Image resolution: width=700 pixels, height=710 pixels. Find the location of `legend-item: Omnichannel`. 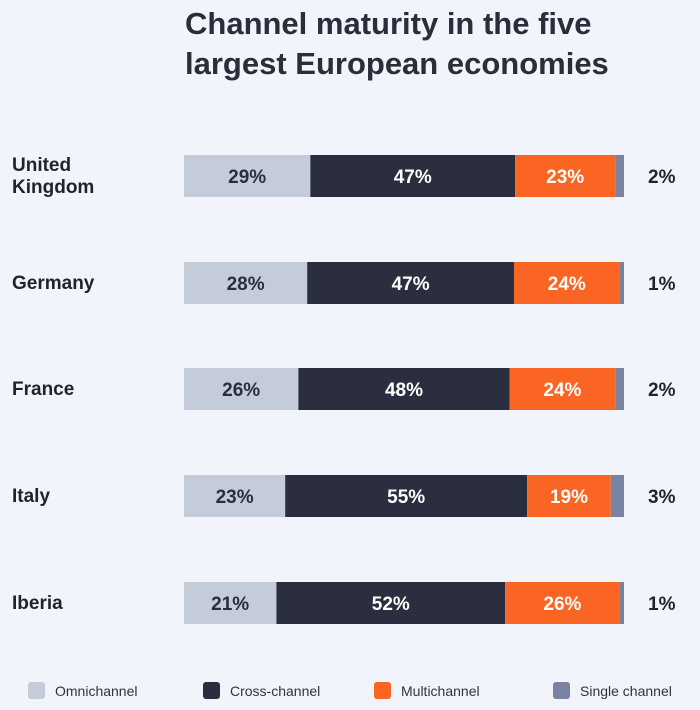

legend-item: Omnichannel is located at coordinates (83, 690).